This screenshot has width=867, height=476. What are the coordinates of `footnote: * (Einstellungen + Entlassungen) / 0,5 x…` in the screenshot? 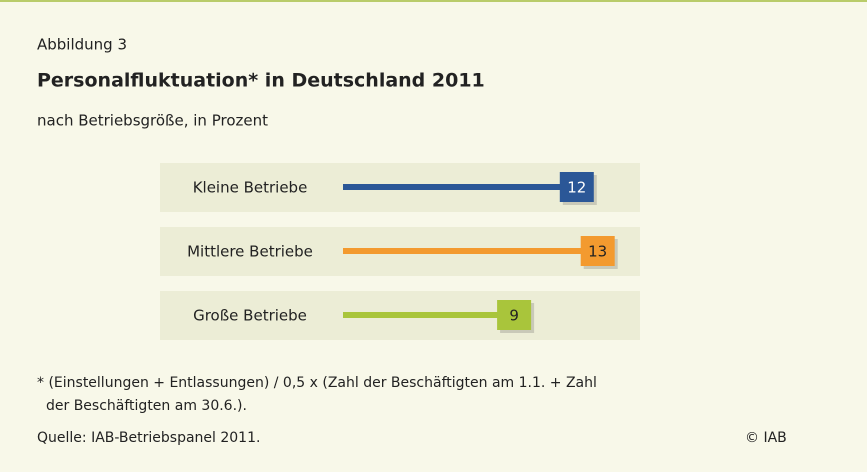 It's located at (317, 383).